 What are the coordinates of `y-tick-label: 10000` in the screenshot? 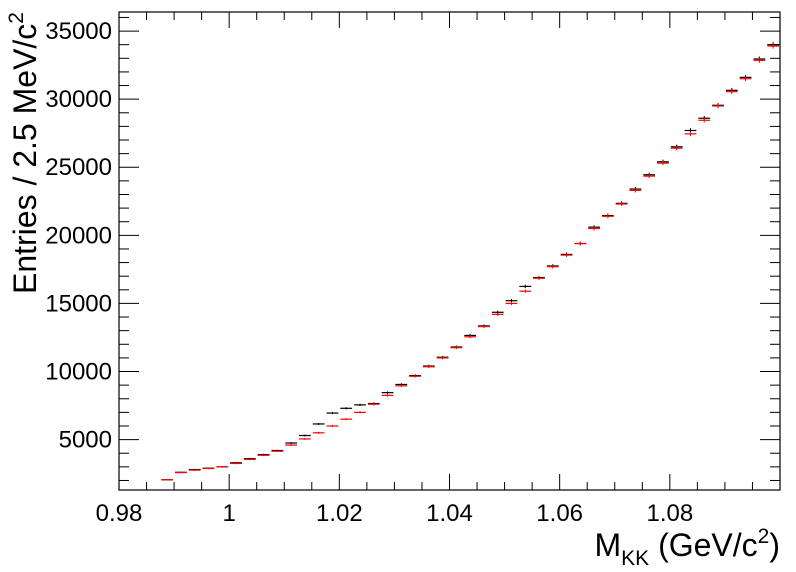 It's located at (78, 372).